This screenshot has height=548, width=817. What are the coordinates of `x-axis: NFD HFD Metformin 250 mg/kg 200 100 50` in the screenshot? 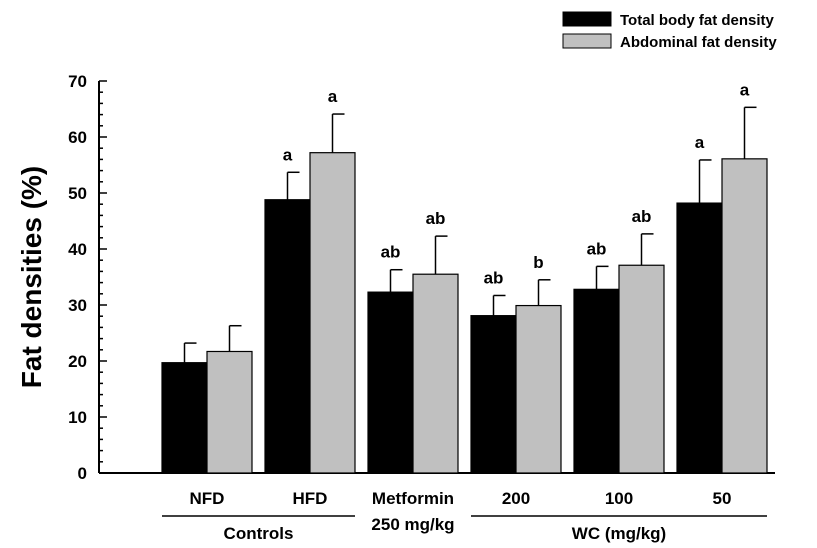 It's located at (437, 503).